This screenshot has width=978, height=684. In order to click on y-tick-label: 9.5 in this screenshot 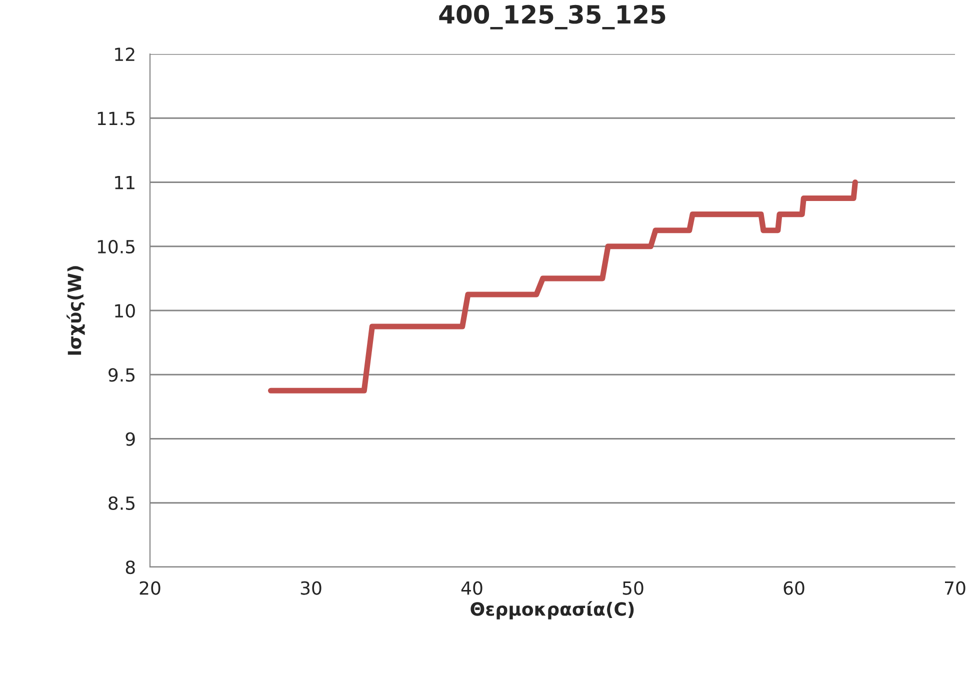, I will do `click(121, 375)`.